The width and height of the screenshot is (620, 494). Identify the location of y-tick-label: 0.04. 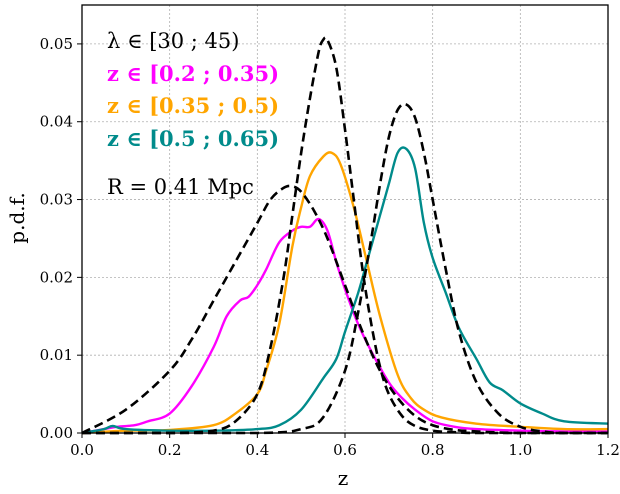
(56, 122).